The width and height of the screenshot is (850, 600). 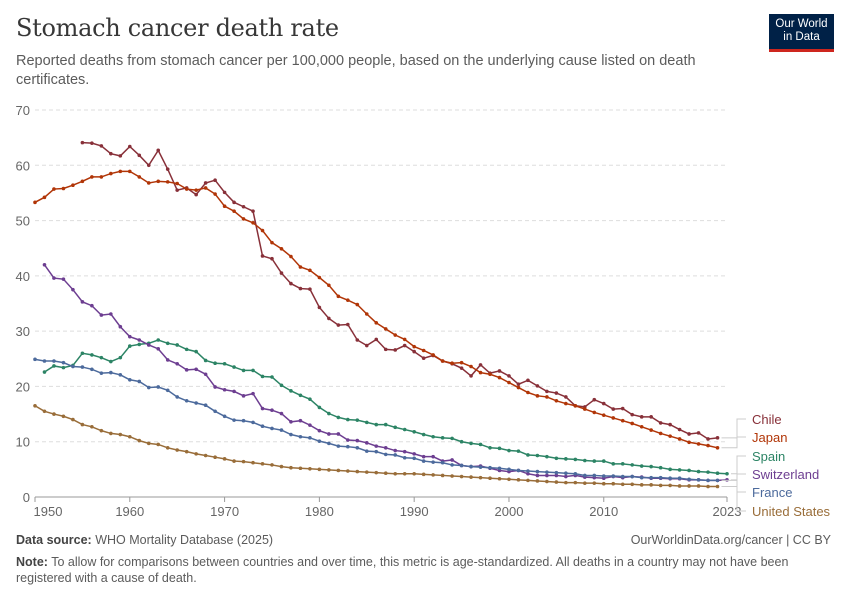 What do you see at coordinates (23, 386) in the screenshot?
I see `y-tick-label: 20` at bounding box center [23, 386].